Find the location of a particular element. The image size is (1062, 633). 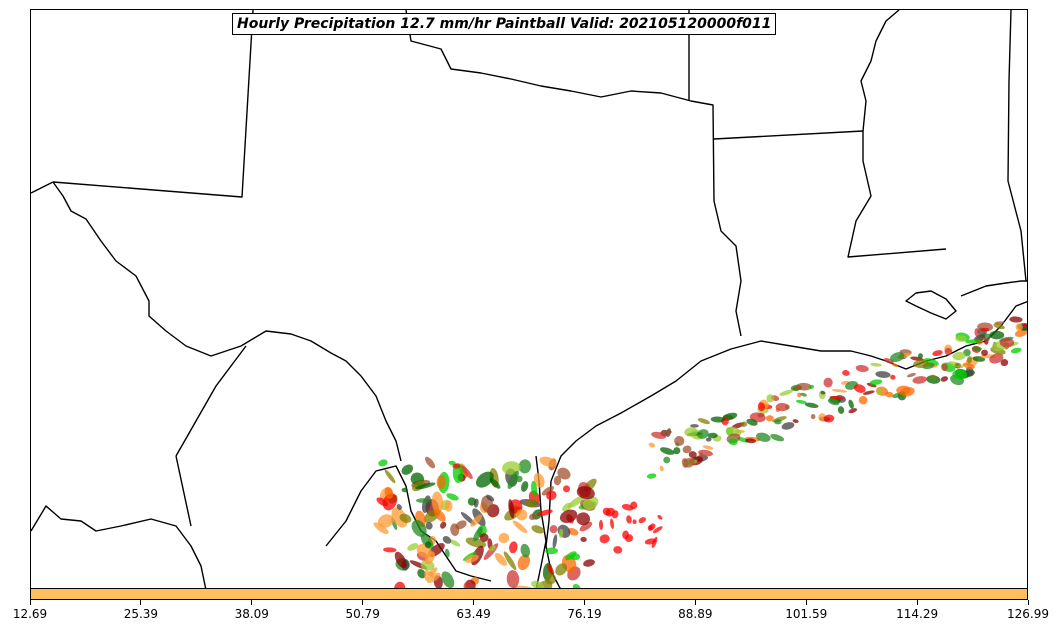

coastline-louisiana is located at coordinates (966, 300).